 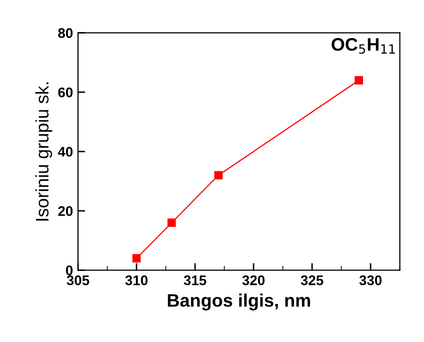 I want to click on y-tick-label: 0, so click(x=69, y=271).